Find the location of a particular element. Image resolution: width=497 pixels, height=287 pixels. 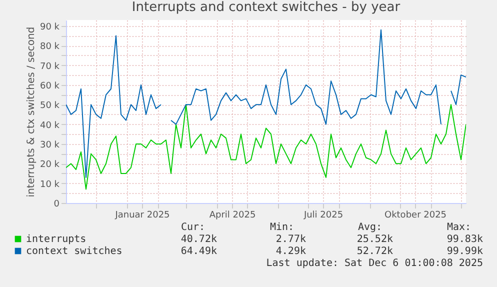

y-tick-label: 0 is located at coordinates (57, 205).